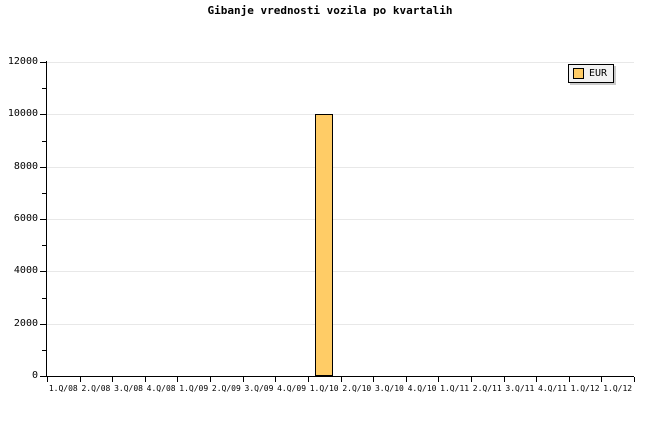 Image resolution: width=660 pixels, height=440 pixels. What do you see at coordinates (128, 388) in the screenshot?
I see `x-axis-tick-label: 3.Q/08` at bounding box center [128, 388].